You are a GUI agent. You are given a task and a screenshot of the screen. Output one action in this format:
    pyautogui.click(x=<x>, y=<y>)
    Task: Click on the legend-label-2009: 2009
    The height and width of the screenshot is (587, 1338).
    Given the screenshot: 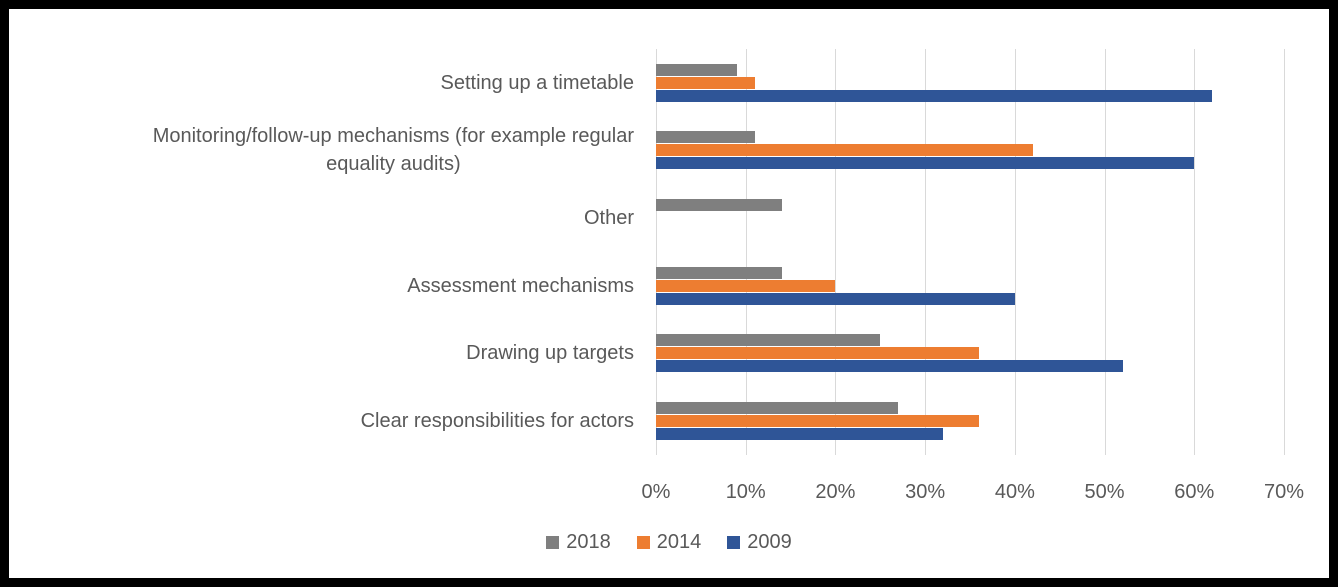 What is the action you would take?
    pyautogui.click(x=769, y=541)
    